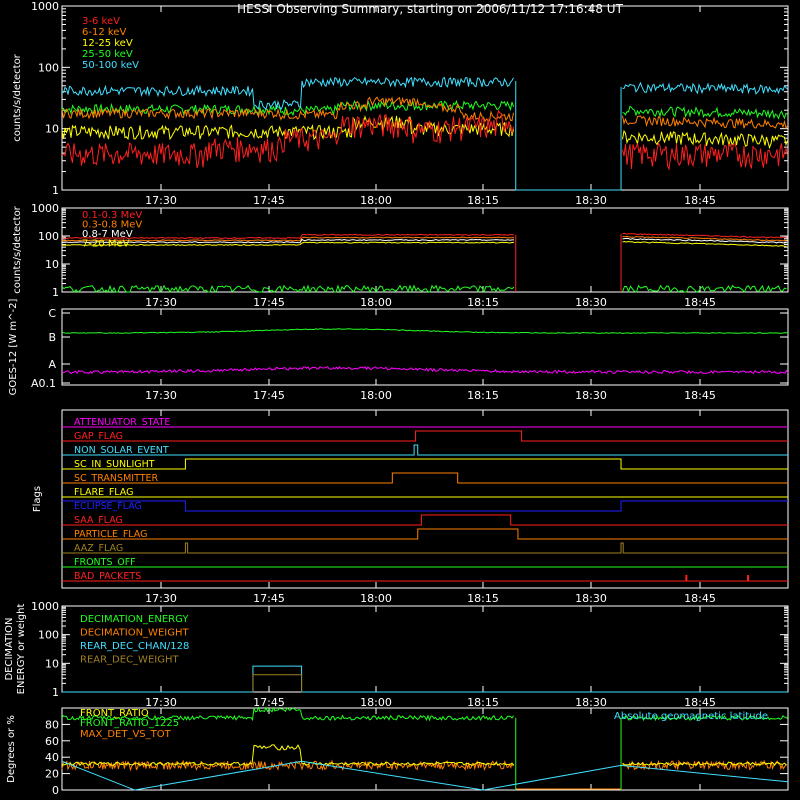  What do you see at coordinates (107, 54) in the screenshot?
I see `legend-entry: 25-50 keV` at bounding box center [107, 54].